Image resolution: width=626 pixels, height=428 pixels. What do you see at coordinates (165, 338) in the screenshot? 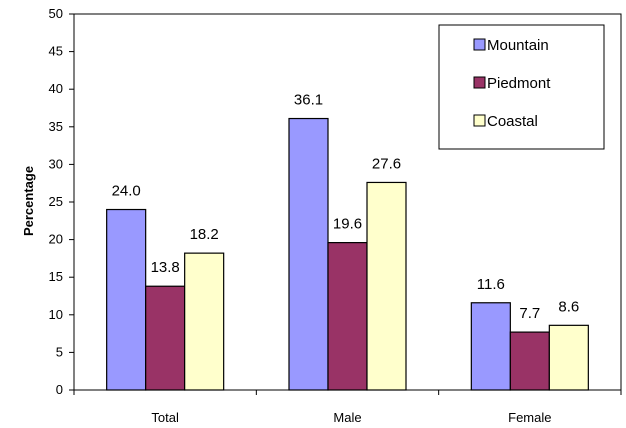
I see `bar-piedmont-total` at bounding box center [165, 338].